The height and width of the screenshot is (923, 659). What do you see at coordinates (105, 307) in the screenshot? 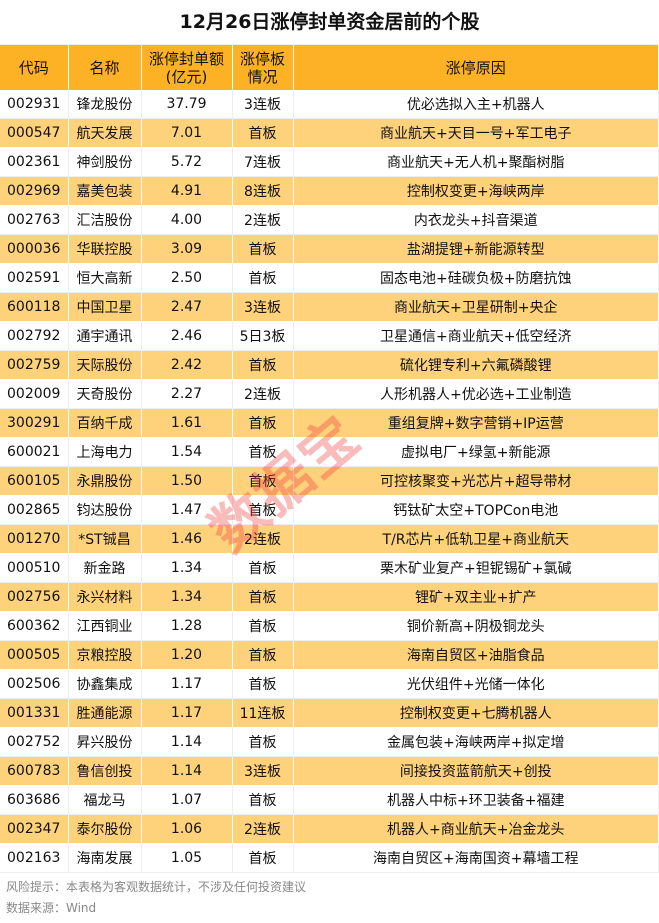
I see `cell-name: 中国卫星` at bounding box center [105, 307].